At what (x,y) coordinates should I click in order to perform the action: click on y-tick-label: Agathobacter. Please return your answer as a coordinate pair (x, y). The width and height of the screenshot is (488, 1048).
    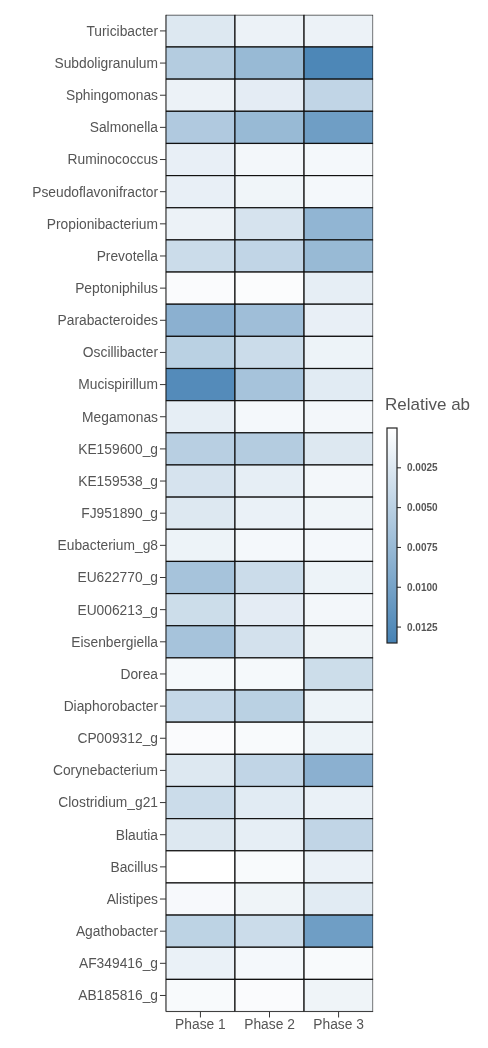
    Looking at the image, I should click on (117, 931).